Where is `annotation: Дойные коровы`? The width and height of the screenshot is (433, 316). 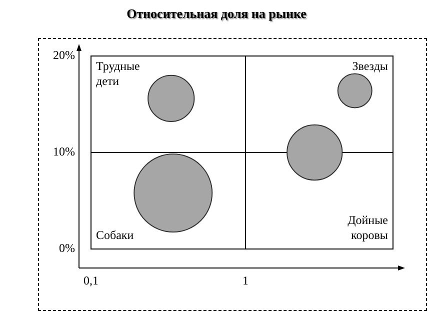 annotation: Дойные коровы is located at coordinates (368, 227).